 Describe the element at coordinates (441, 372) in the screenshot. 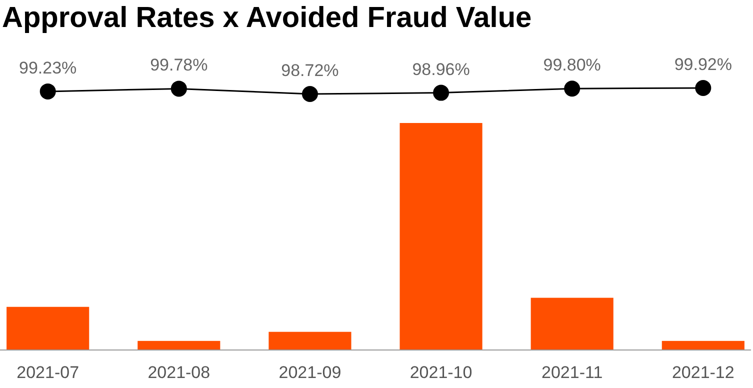

I see `x-tick-label: 2021-10` at that location.